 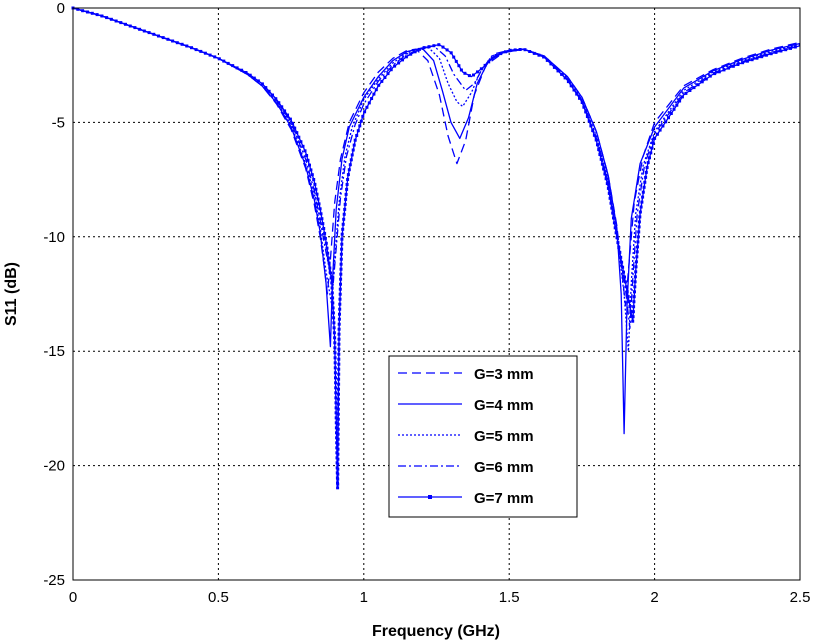 What do you see at coordinates (54, 237) in the screenshot?
I see `y-tick-label: -10` at bounding box center [54, 237].